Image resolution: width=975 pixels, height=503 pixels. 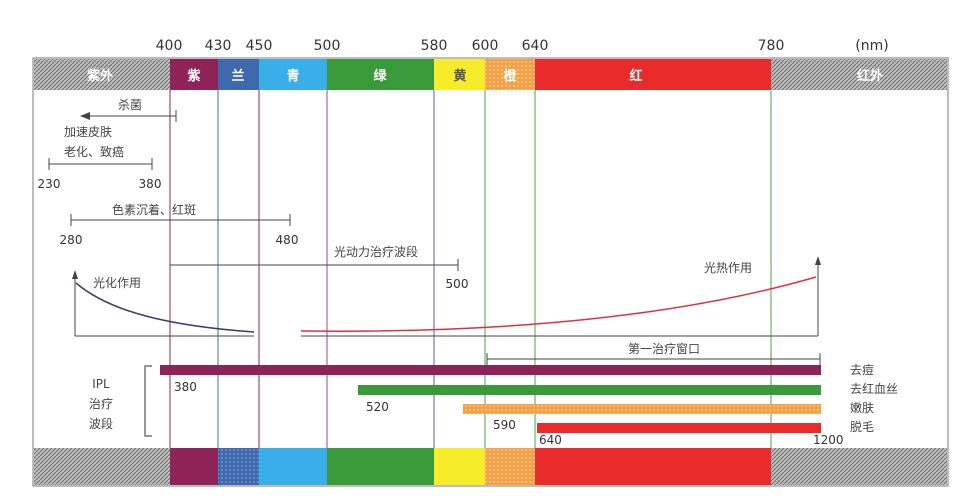 I want to click on aging-label-line2: 老化、致癌, so click(x=94, y=151).